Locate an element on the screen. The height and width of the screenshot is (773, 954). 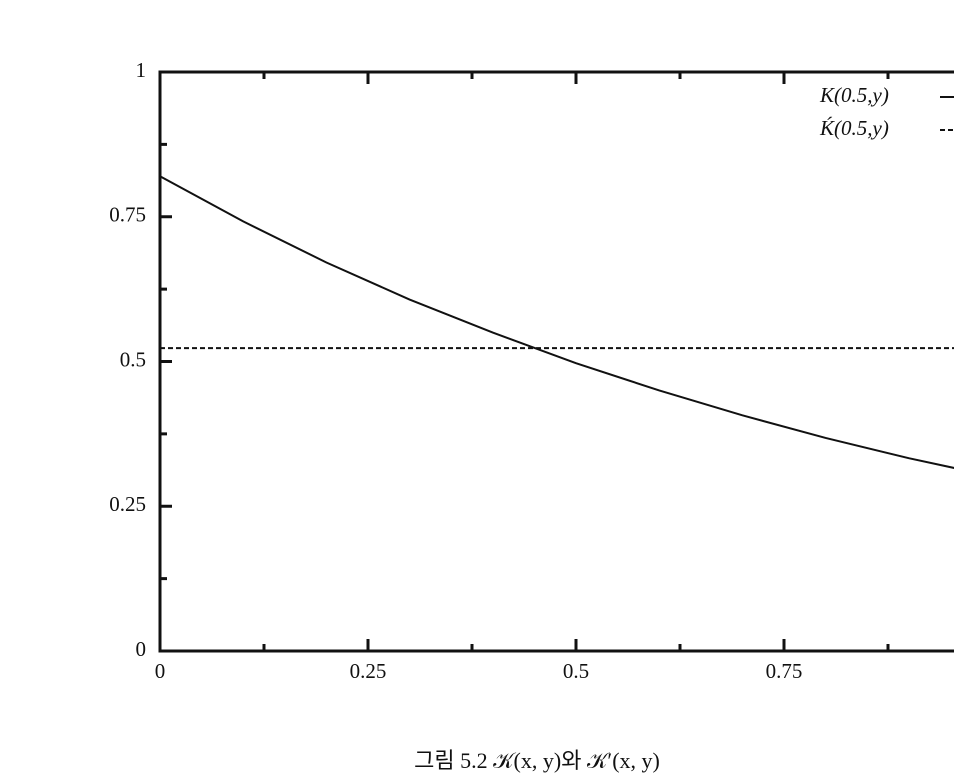
legend-label: K(0.5,y) is located at coordinates (854, 95).